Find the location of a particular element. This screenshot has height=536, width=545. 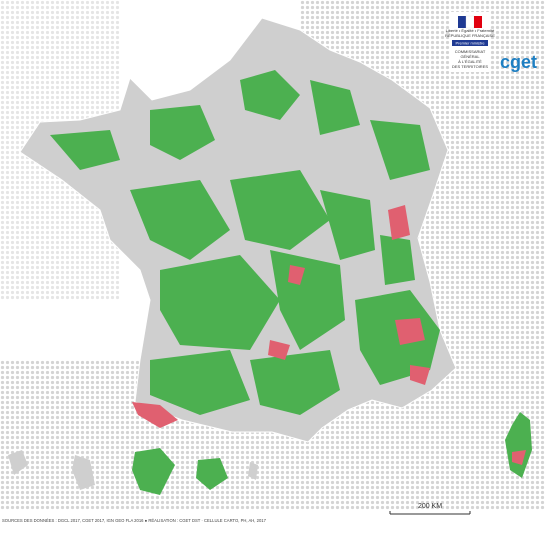

guadeloupe is located at coordinates (18, 462).